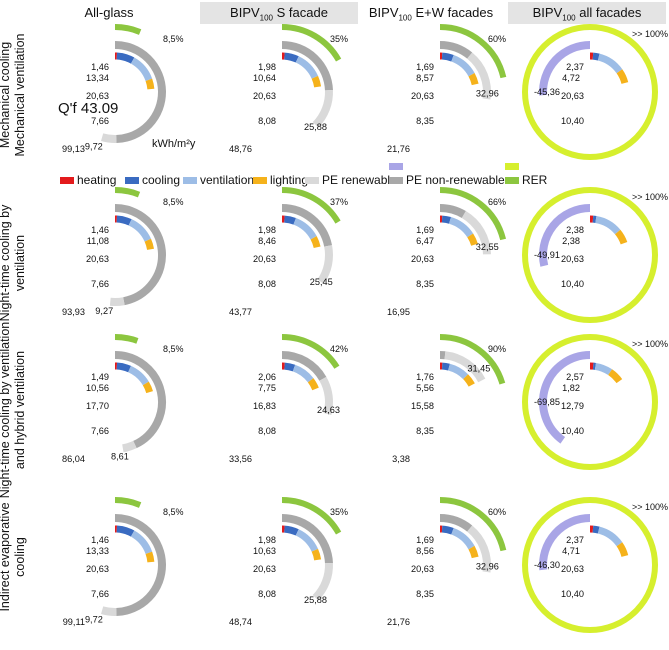  I want to click on label-pe-nonrenewable: -45,36, so click(547, 92).